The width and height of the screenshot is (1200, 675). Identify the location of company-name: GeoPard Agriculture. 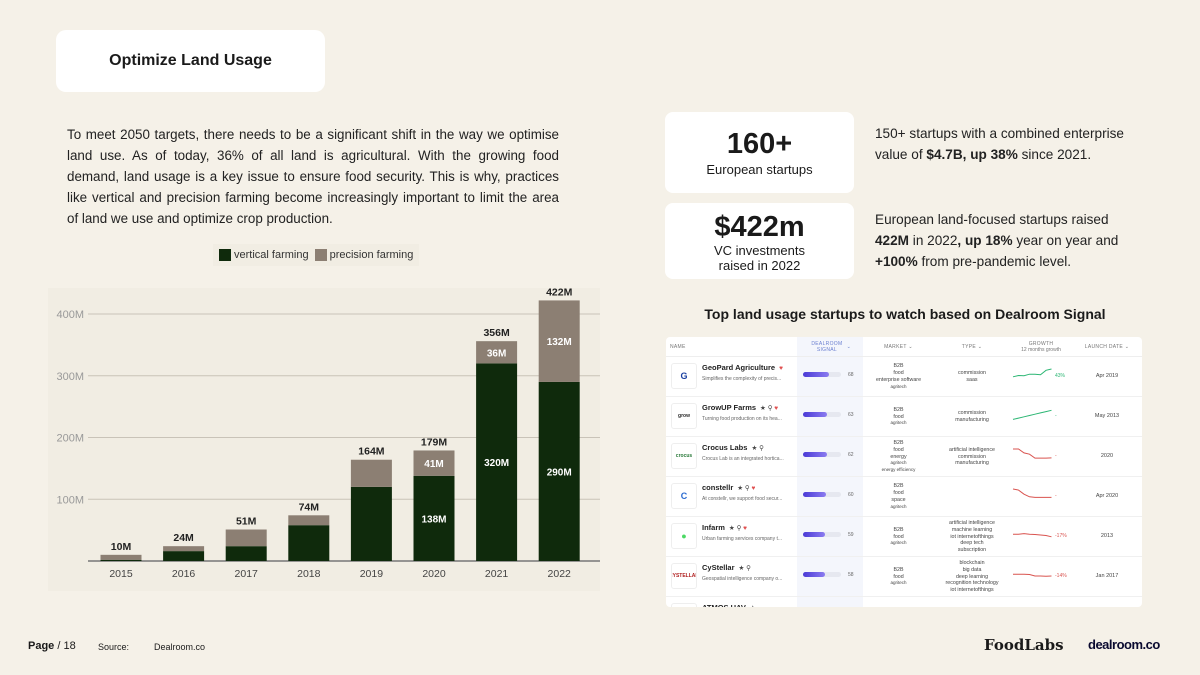
(739, 367).